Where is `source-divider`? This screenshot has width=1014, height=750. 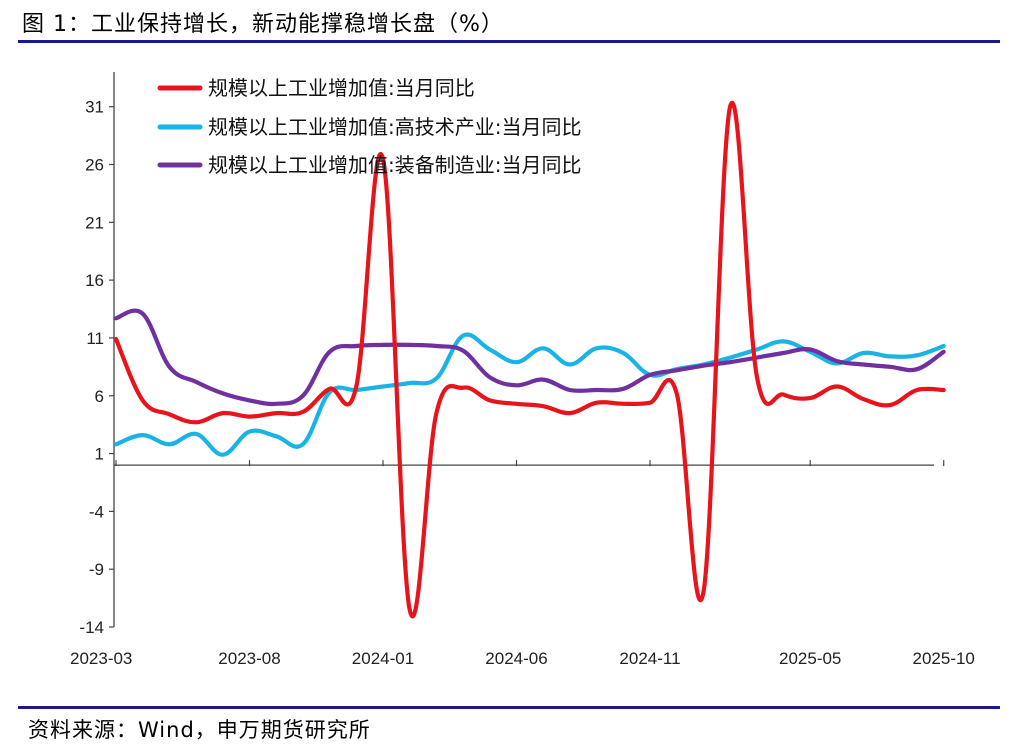
source-divider is located at coordinates (509, 707).